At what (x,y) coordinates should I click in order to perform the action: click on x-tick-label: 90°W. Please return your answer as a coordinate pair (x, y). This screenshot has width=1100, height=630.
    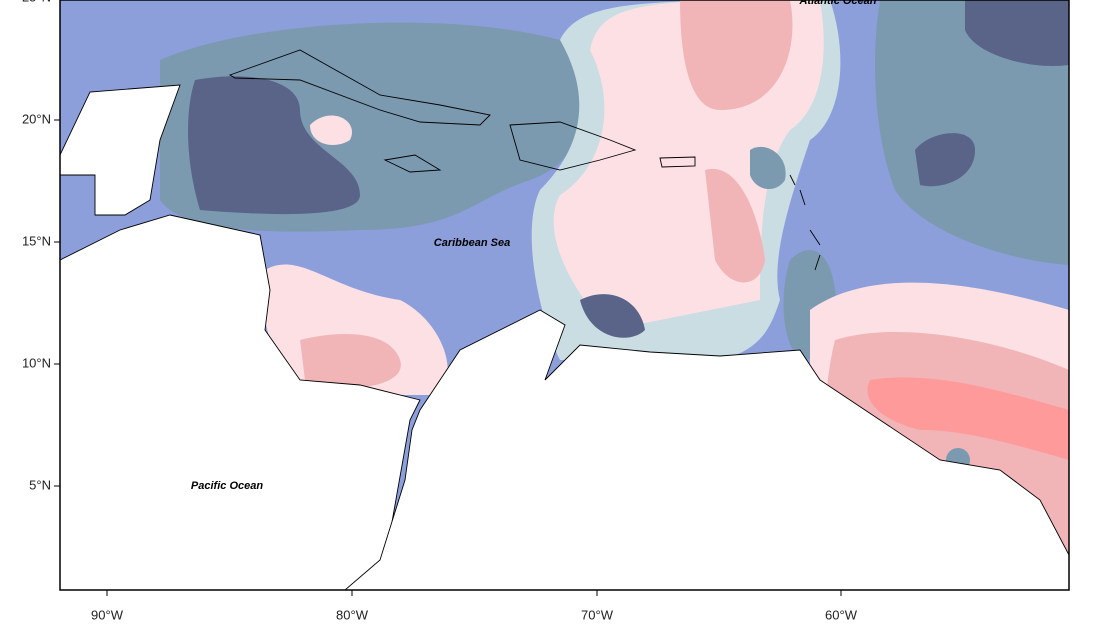
    Looking at the image, I should click on (107, 614).